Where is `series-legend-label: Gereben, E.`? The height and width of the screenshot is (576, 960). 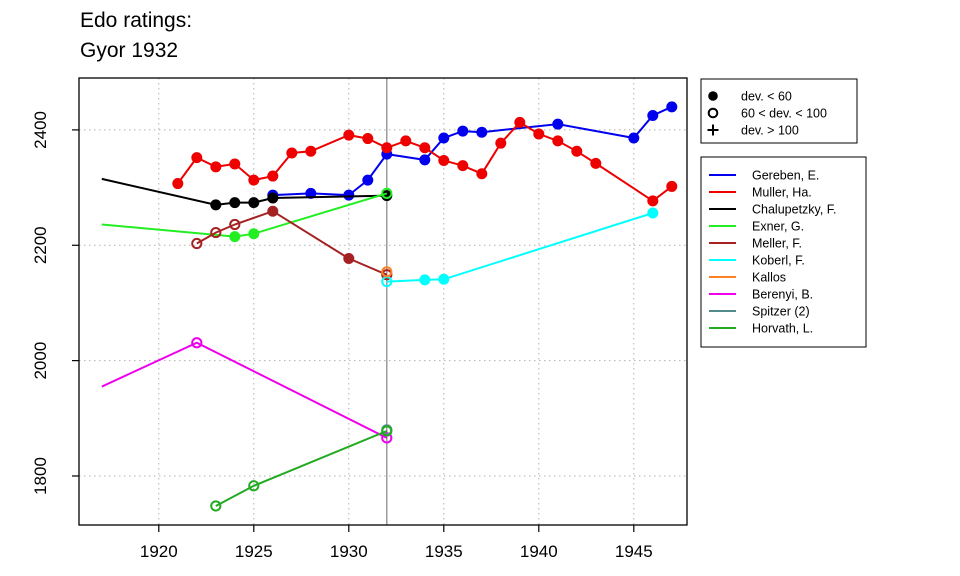
series-legend-label: Gereben, E. is located at coordinates (785, 176).